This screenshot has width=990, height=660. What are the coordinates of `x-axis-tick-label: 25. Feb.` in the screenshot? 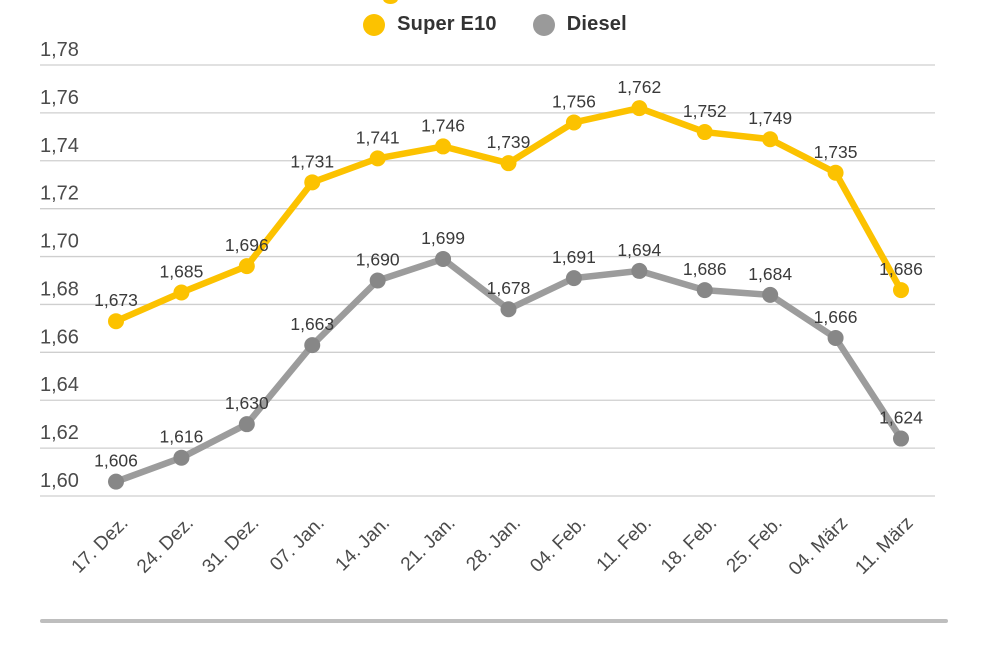 It's located at (755, 545).